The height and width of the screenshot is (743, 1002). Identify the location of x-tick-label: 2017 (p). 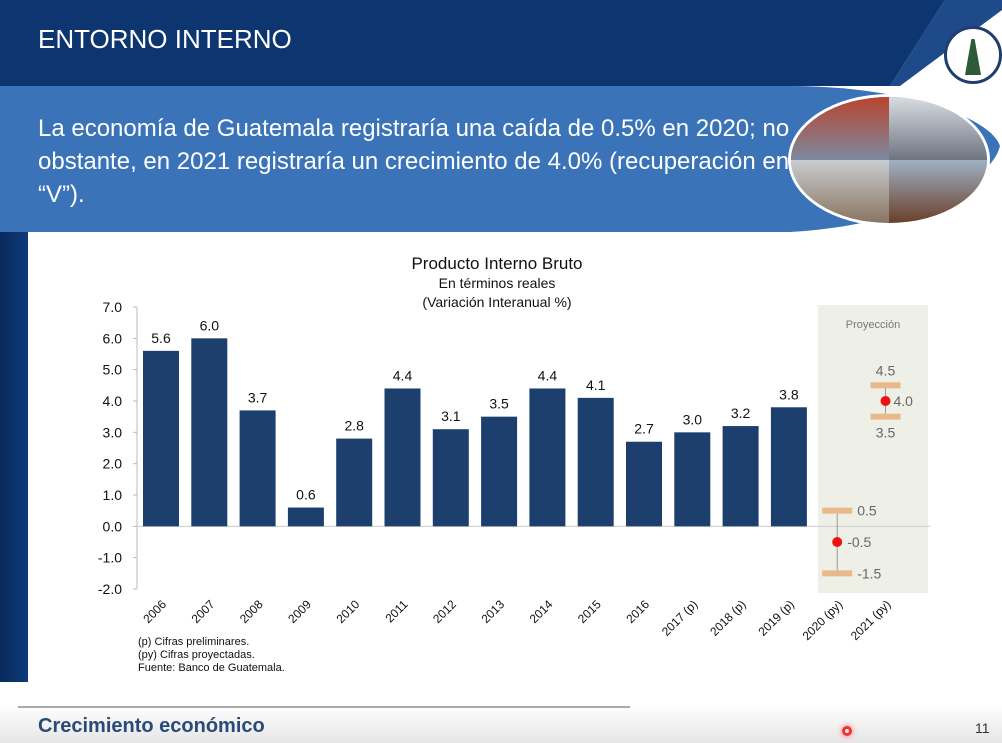
(680, 618).